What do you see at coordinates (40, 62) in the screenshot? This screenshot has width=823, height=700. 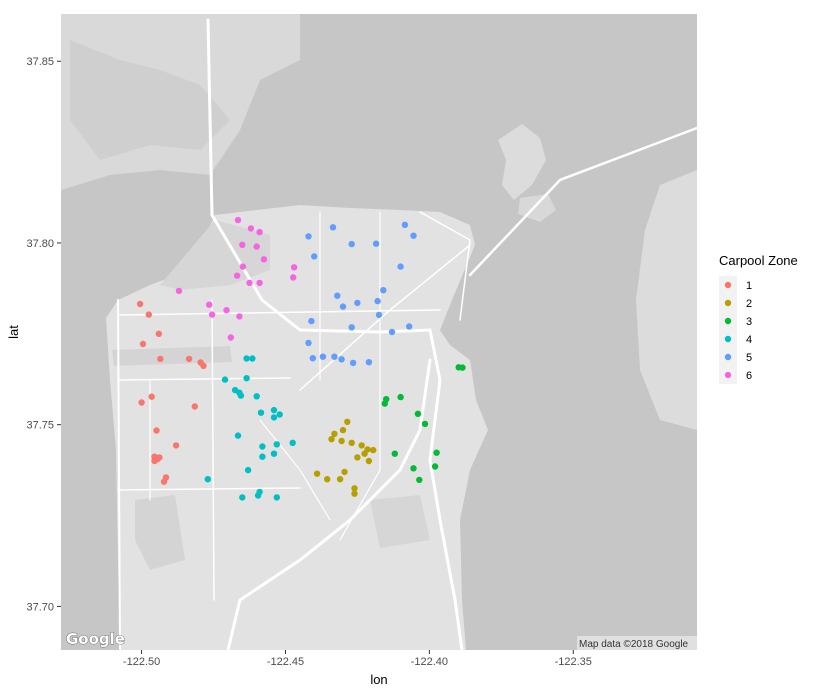 I see `y-tick-label: 37.85` at bounding box center [40, 62].